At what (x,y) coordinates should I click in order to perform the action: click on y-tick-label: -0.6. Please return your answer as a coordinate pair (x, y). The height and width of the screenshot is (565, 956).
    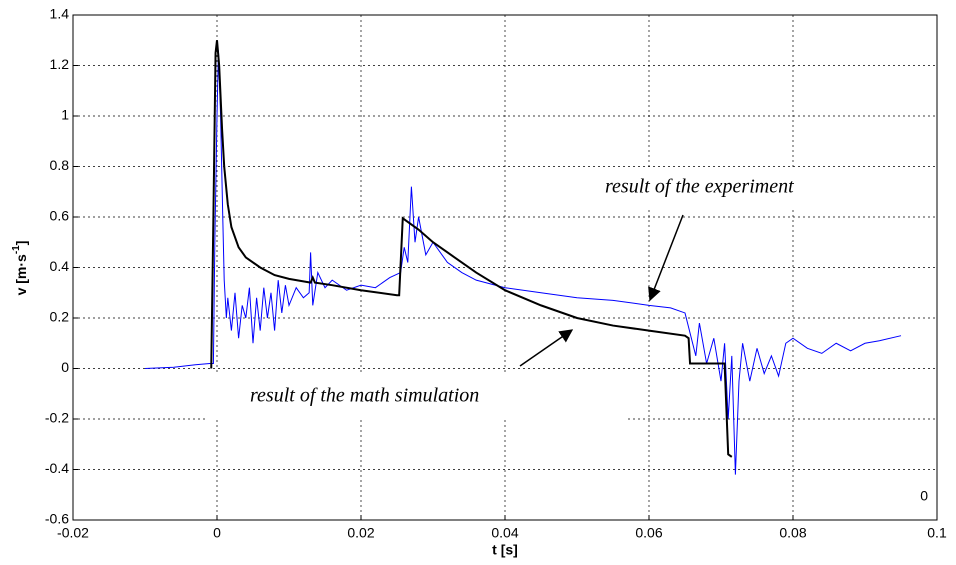
    Looking at the image, I should click on (57, 519).